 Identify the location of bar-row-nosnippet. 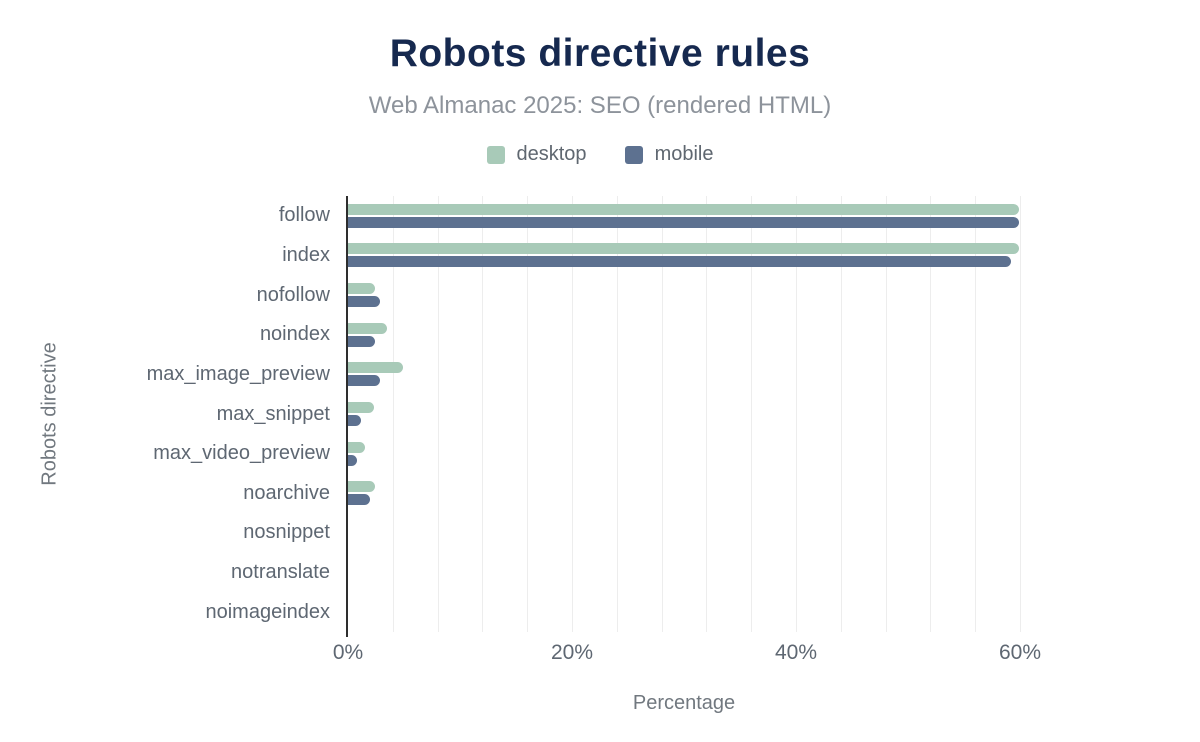
(708, 533).